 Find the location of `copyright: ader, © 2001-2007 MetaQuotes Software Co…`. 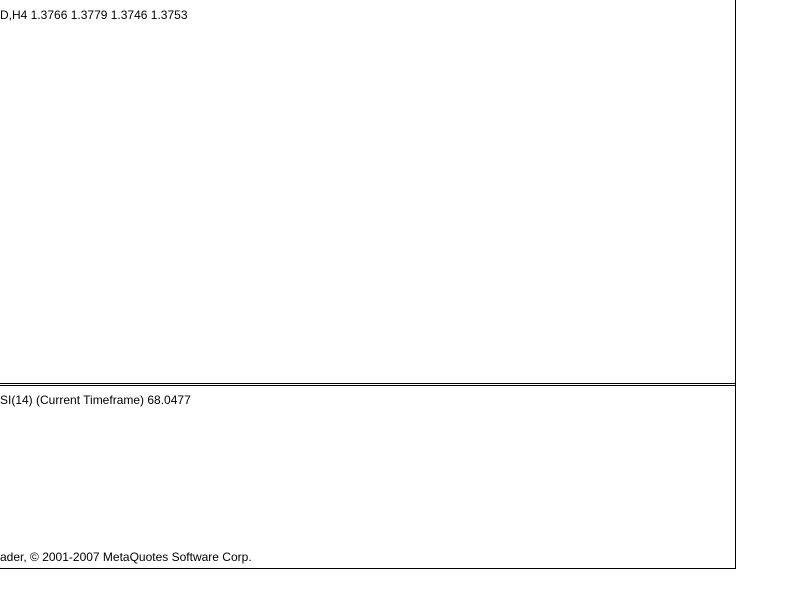

copyright: ader, © 2001-2007 MetaQuotes Software Co… is located at coordinates (126, 557).